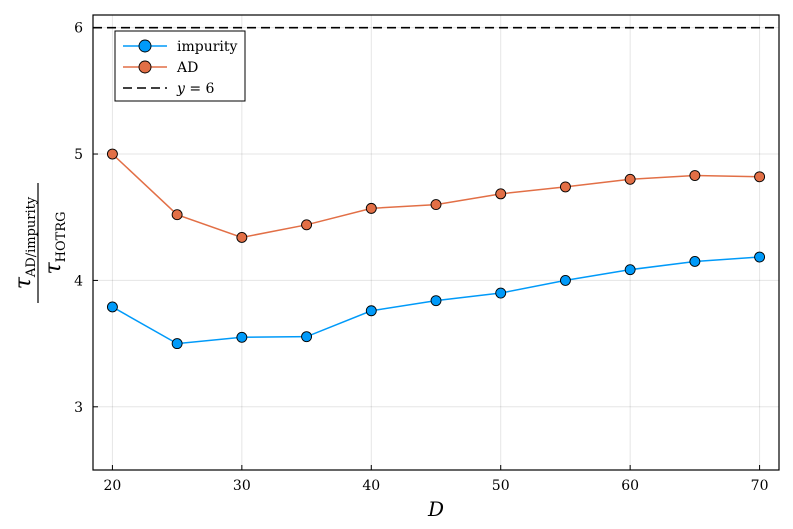 This screenshot has width=793, height=529. Describe the element at coordinates (371, 486) in the screenshot. I see `x-tick-label: 40` at that location.